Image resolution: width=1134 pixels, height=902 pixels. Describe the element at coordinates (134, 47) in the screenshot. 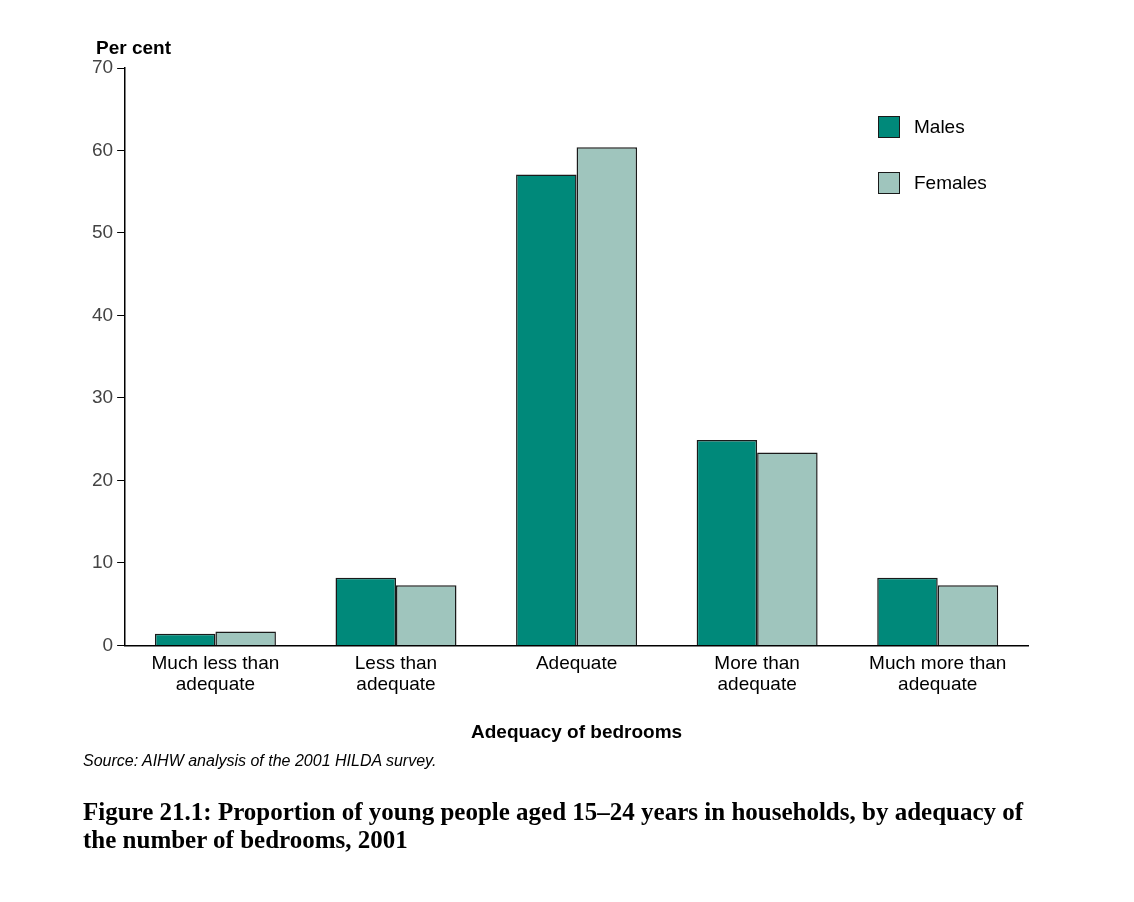

I see `y-axis-title: Per cent` at that location.